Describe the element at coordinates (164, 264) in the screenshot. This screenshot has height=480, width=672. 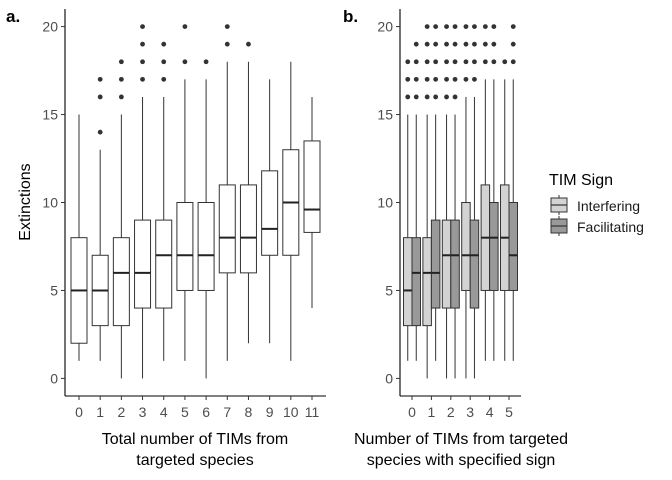
I see `panel-a-box-4-iqr-box` at that location.